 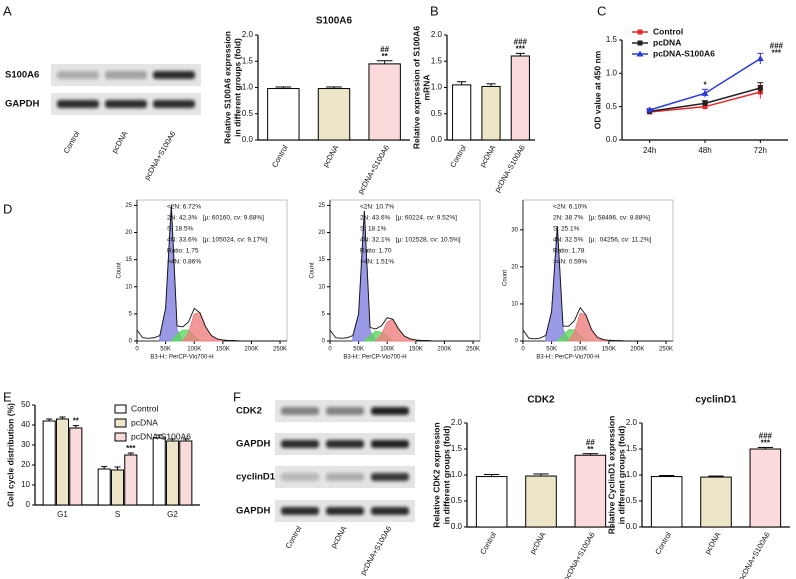 I want to click on significance: ###, so click(x=766, y=436).